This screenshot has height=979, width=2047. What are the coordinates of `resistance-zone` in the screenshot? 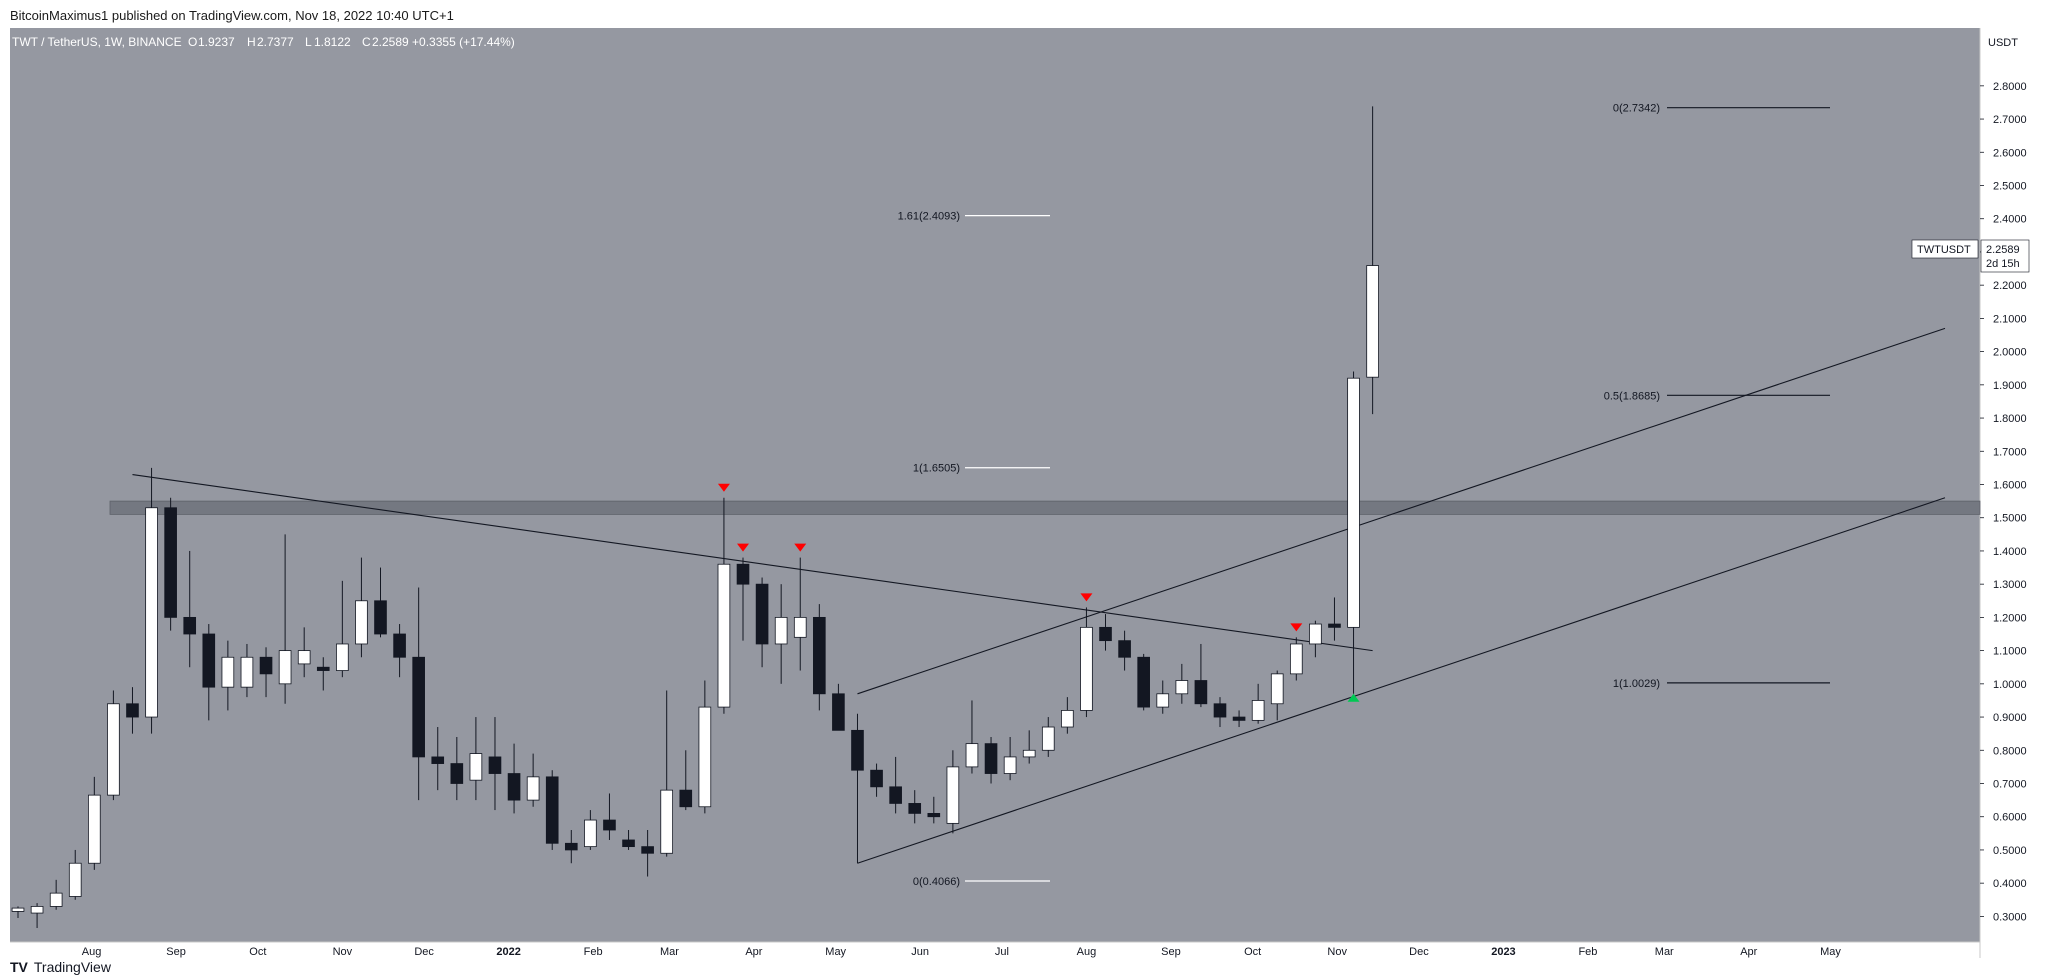 It's located at (1045, 507).